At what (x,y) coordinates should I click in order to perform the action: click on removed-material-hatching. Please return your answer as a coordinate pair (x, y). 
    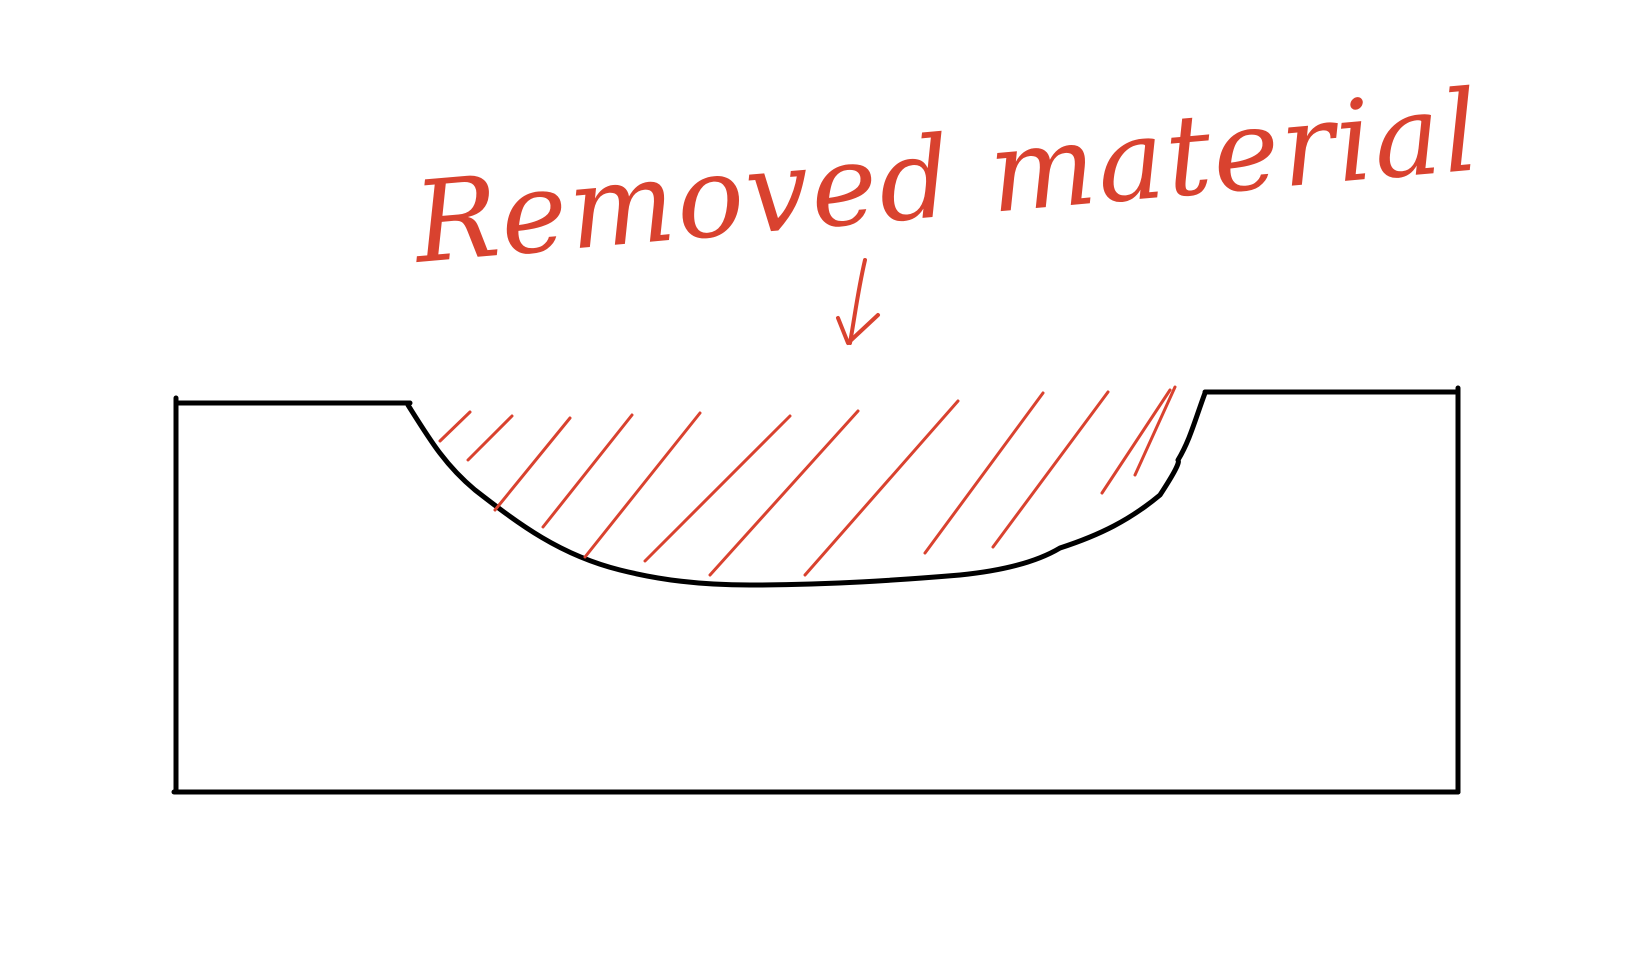
    Looking at the image, I should click on (807, 481).